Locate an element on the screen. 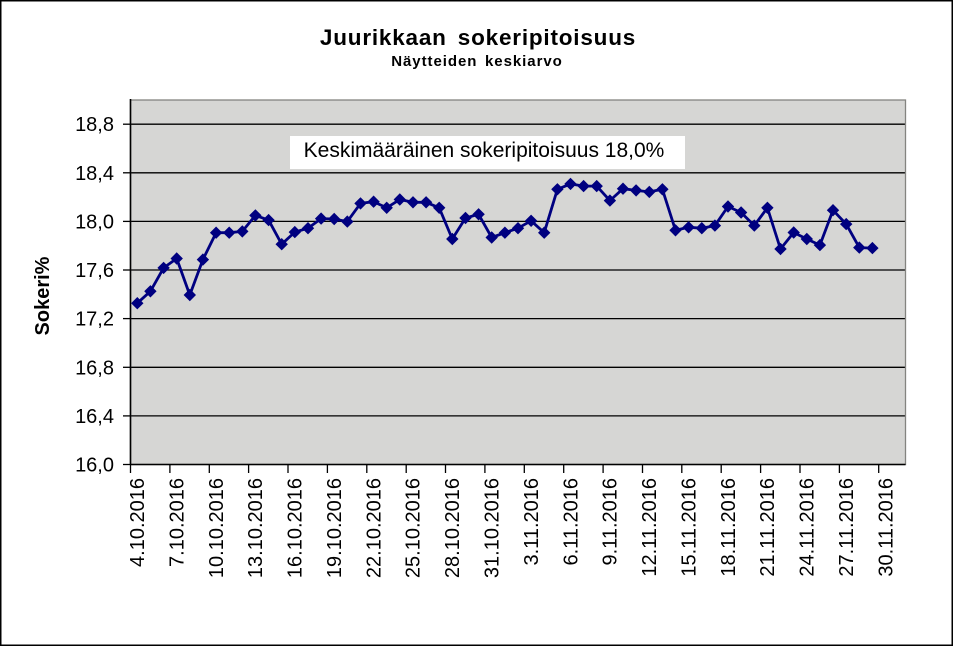 This screenshot has width=953, height=646. svg-text: 3.11.2016 is located at coordinates (532, 522).